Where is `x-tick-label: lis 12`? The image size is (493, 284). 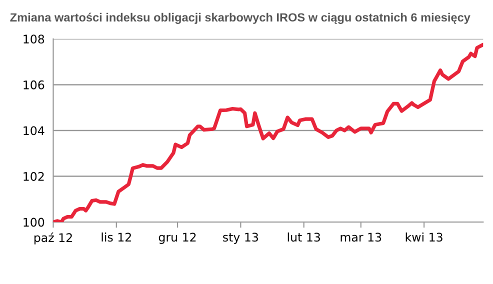
x-tick-label: lis 12 is located at coordinates (116, 237).